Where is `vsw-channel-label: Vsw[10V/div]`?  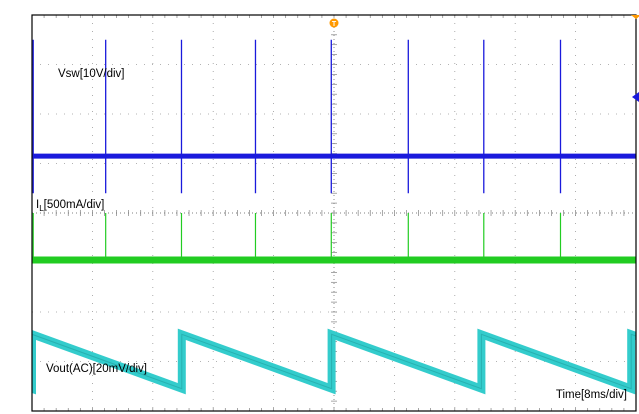
vsw-channel-label: Vsw[10V/div] is located at coordinates (91, 74).